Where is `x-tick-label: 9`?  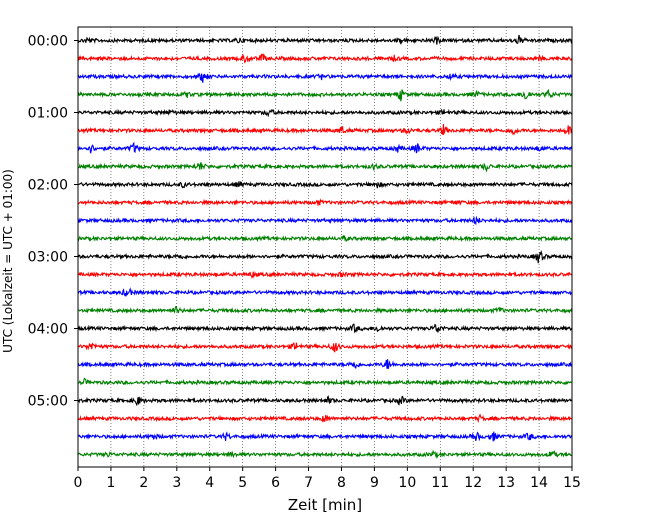
x-tick-label: 9 is located at coordinates (374, 483).